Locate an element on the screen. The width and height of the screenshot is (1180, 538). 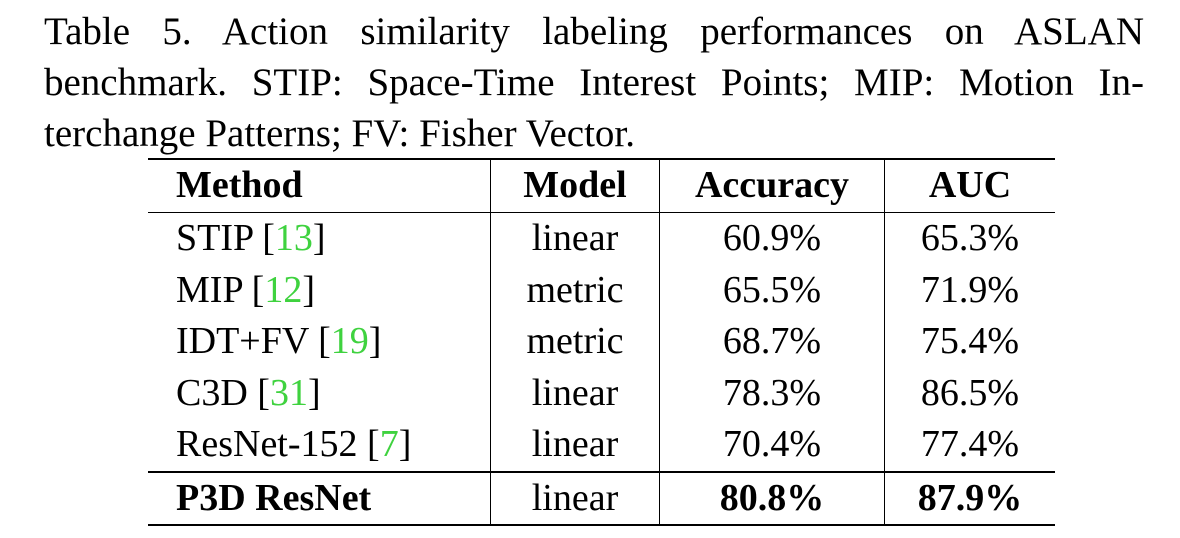
header-model: Model is located at coordinates (575, 185).